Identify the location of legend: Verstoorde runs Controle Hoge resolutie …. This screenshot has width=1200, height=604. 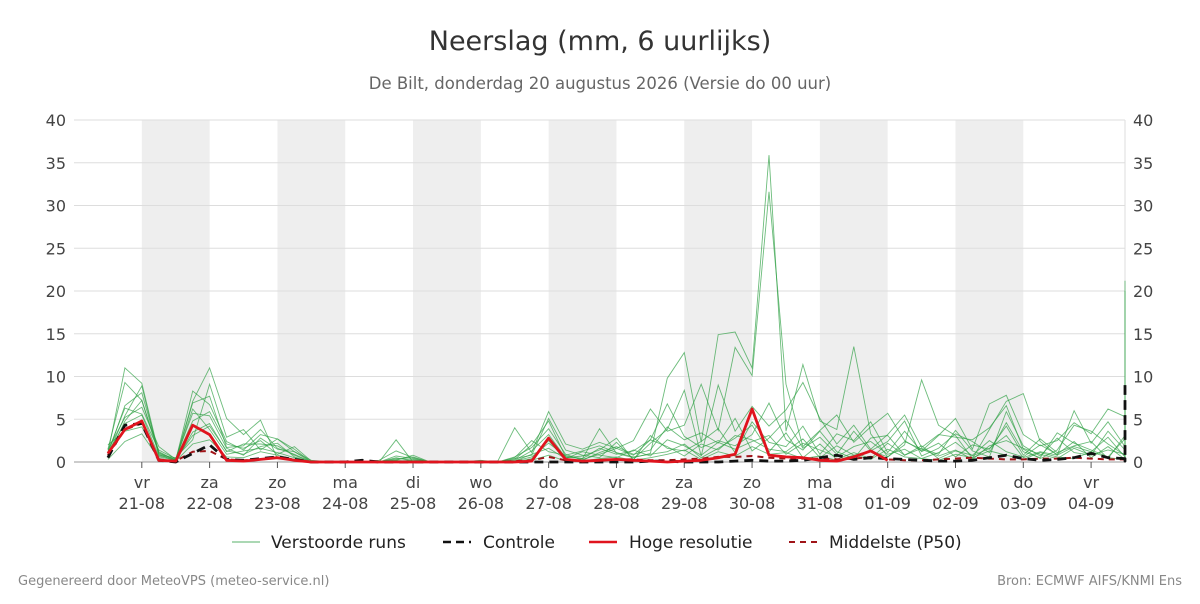
(597, 543).